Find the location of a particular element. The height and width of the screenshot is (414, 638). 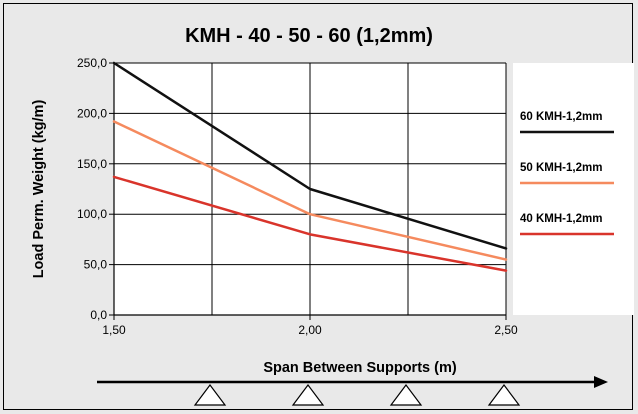

y-tick-label: 100,0 is located at coordinates (92, 214).